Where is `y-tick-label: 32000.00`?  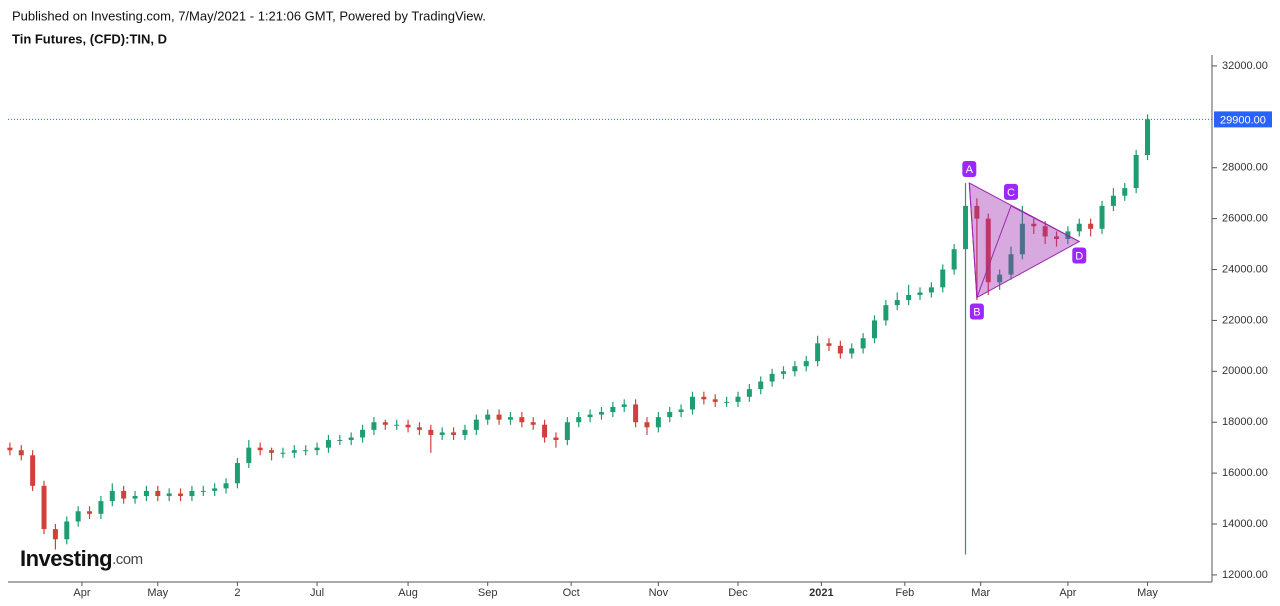
y-tick-label: 32000.00 is located at coordinates (1245, 66).